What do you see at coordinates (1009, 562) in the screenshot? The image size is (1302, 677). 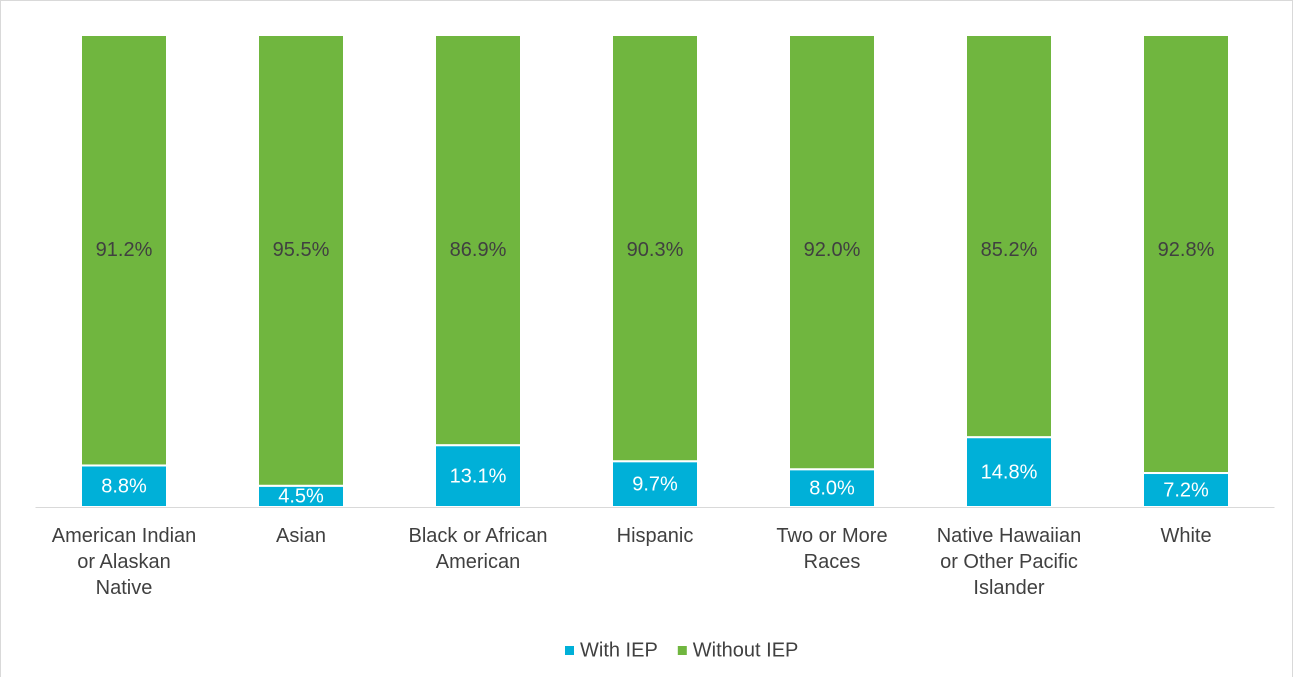 I see `x-tick-label: Native Hawaiian or Other Pacific Islander` at bounding box center [1009, 562].